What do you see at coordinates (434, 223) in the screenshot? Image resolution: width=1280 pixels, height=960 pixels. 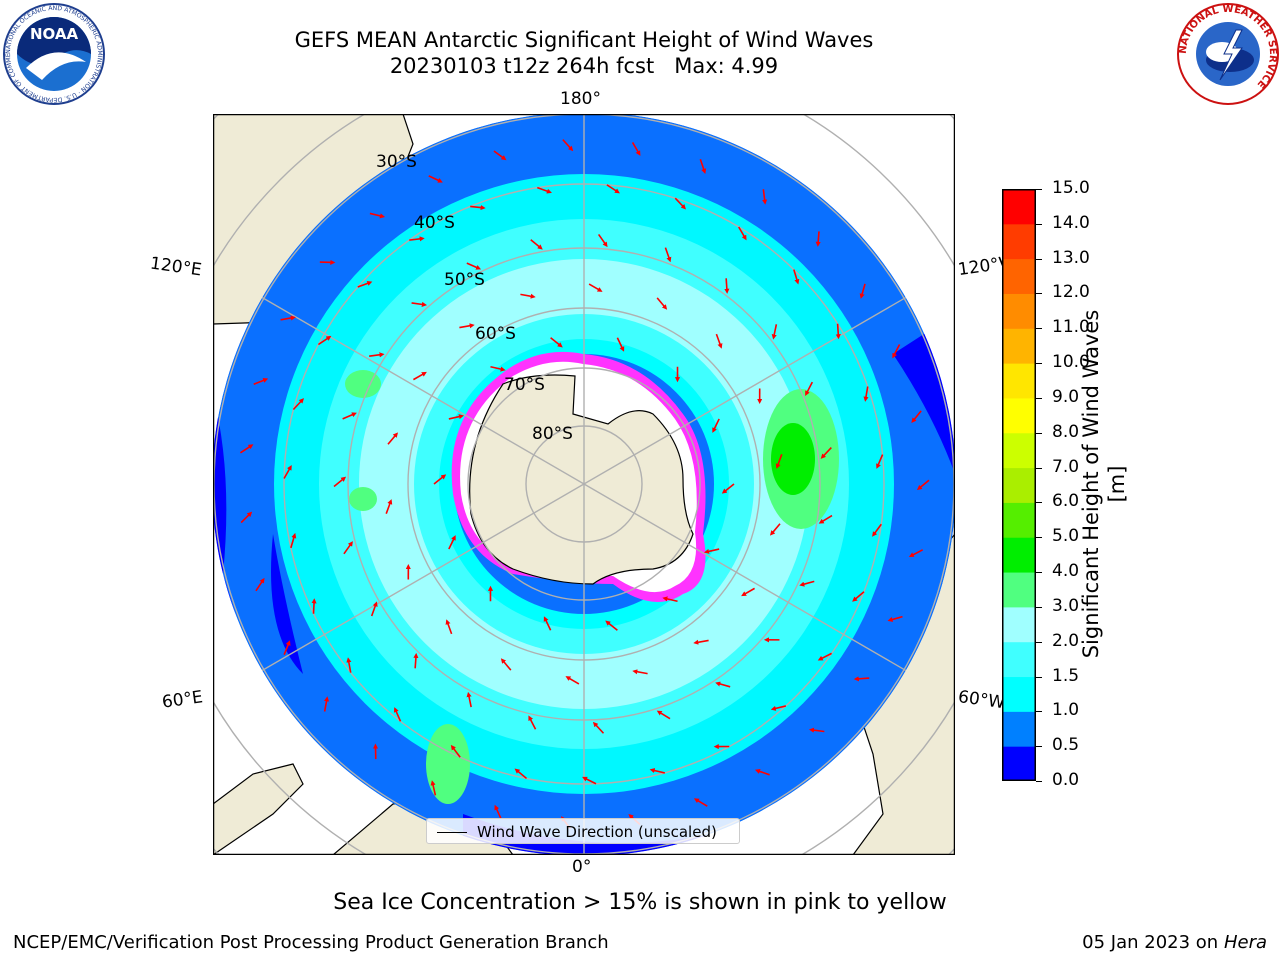 I see `lat-label-40s: 40°S` at bounding box center [434, 223].